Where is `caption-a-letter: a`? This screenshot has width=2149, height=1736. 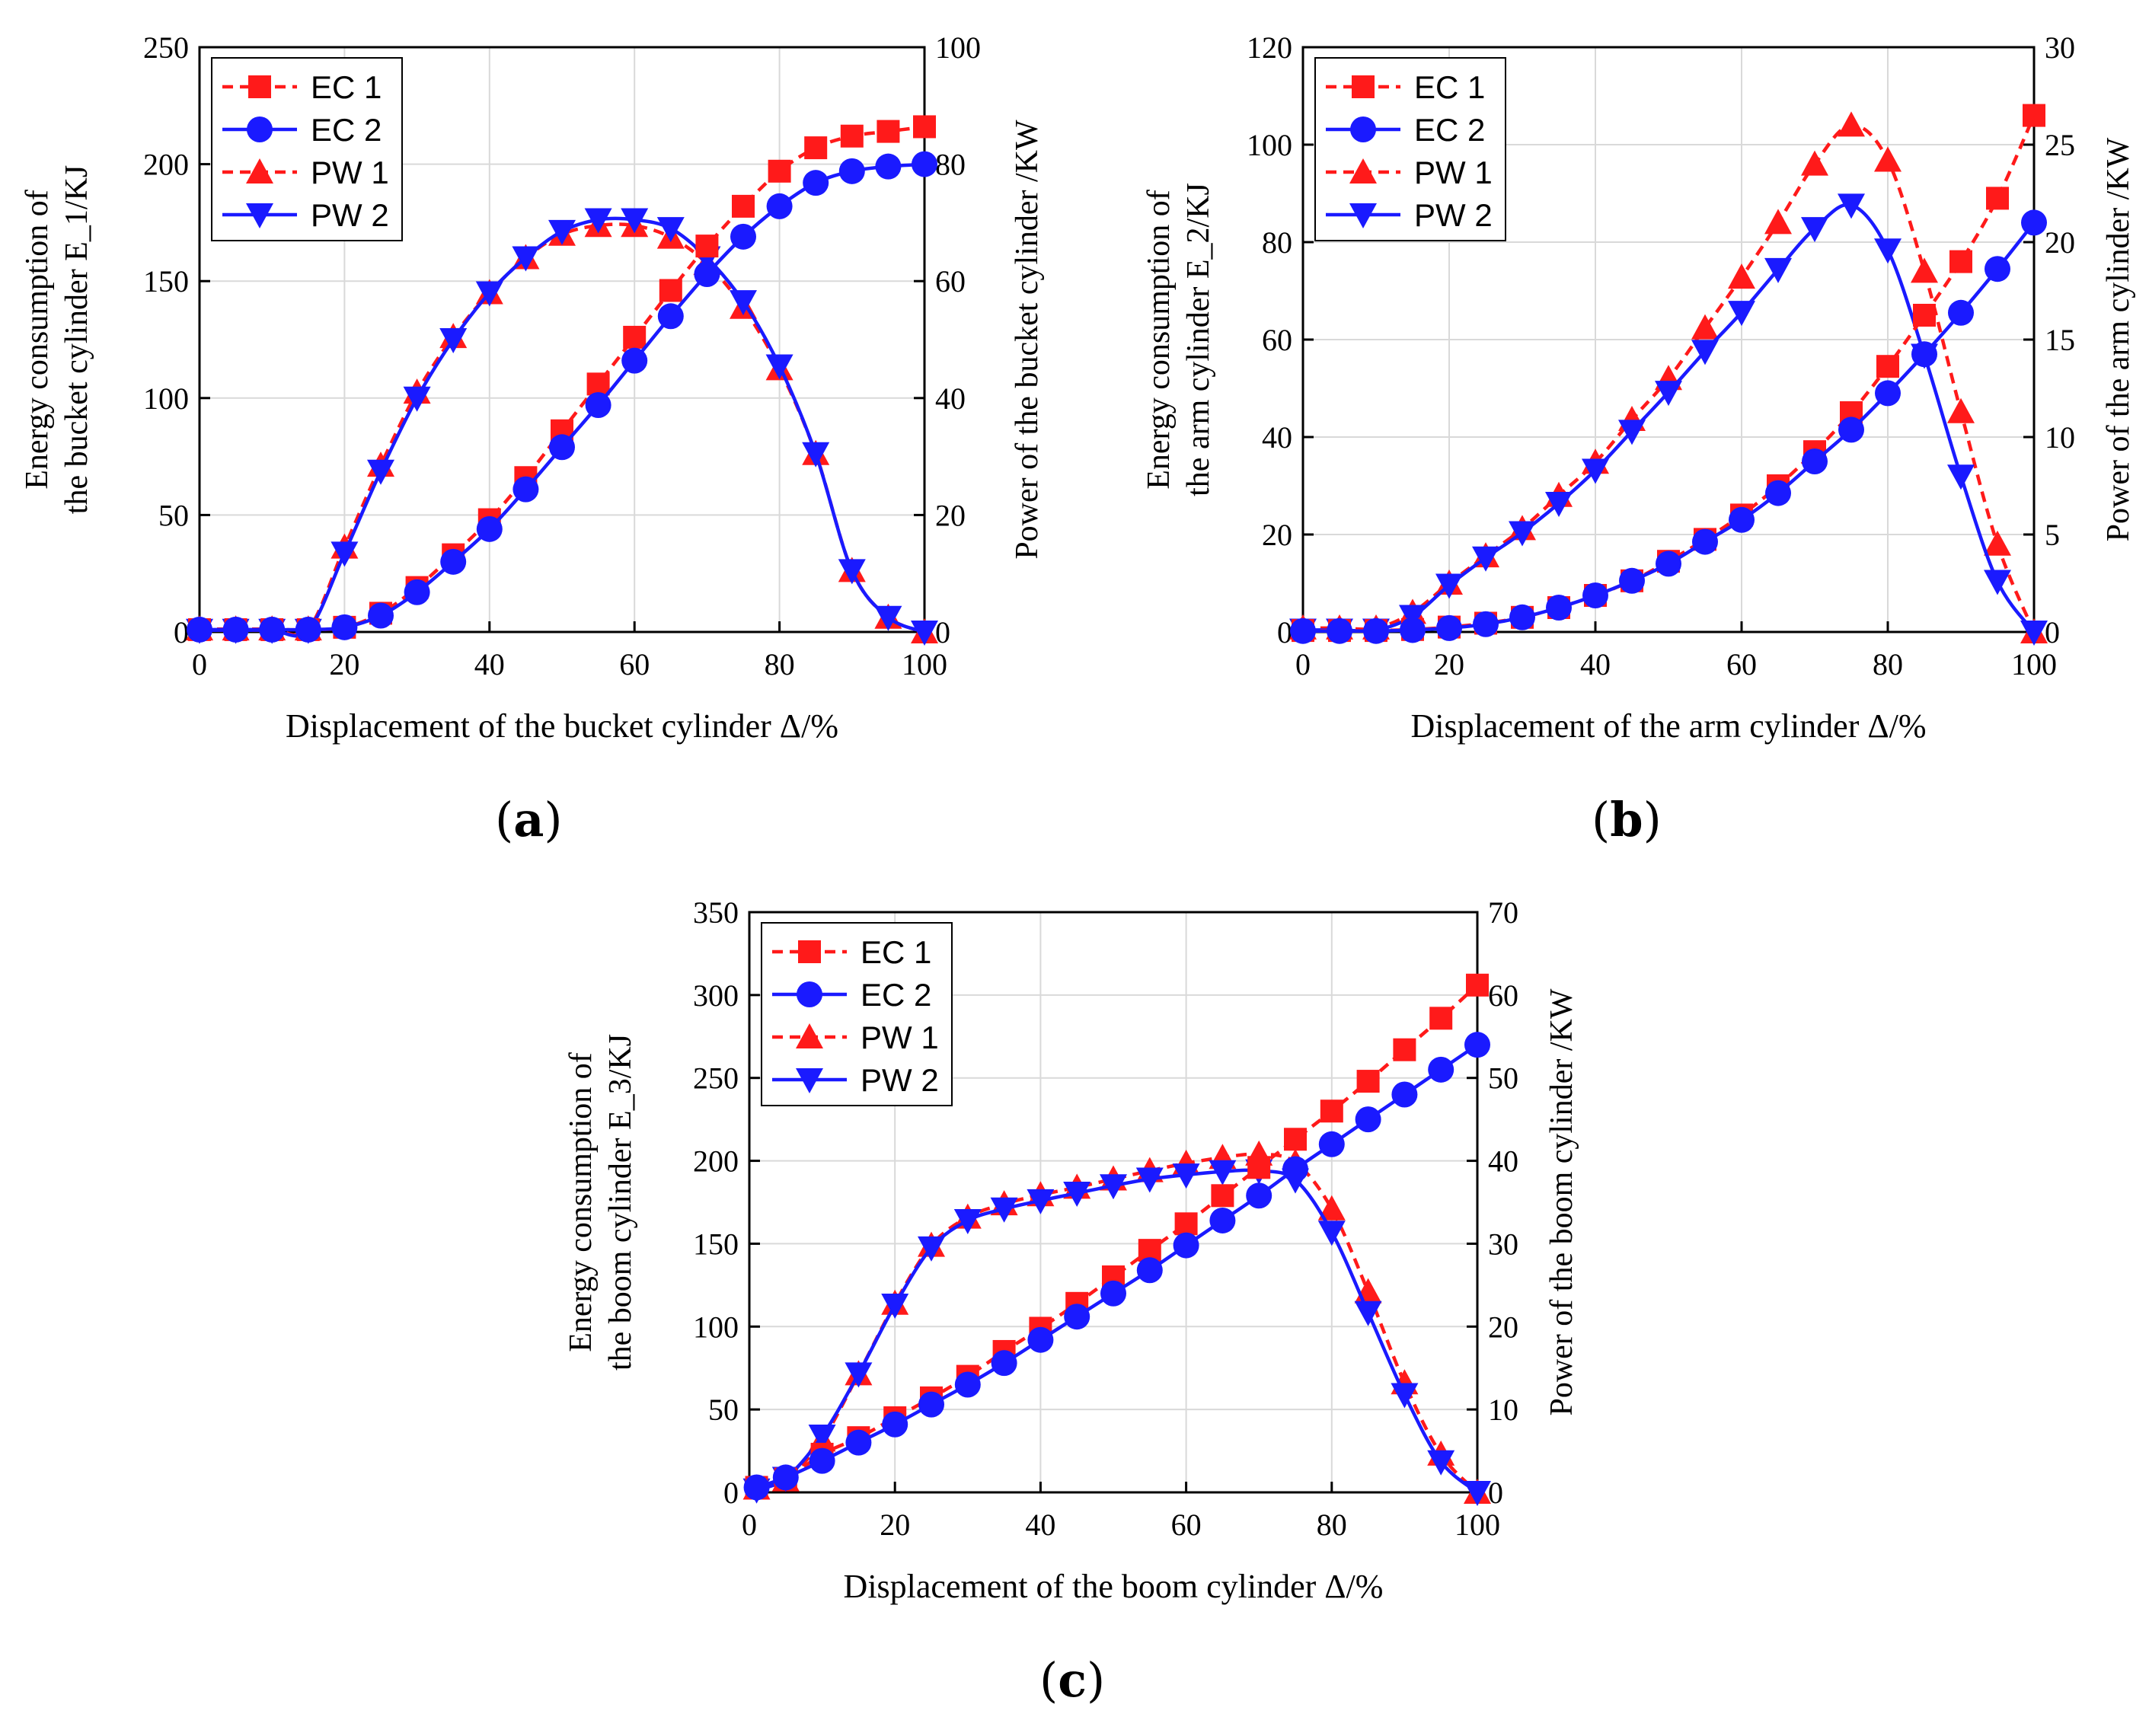 caption-a-letter: a is located at coordinates (528, 819).